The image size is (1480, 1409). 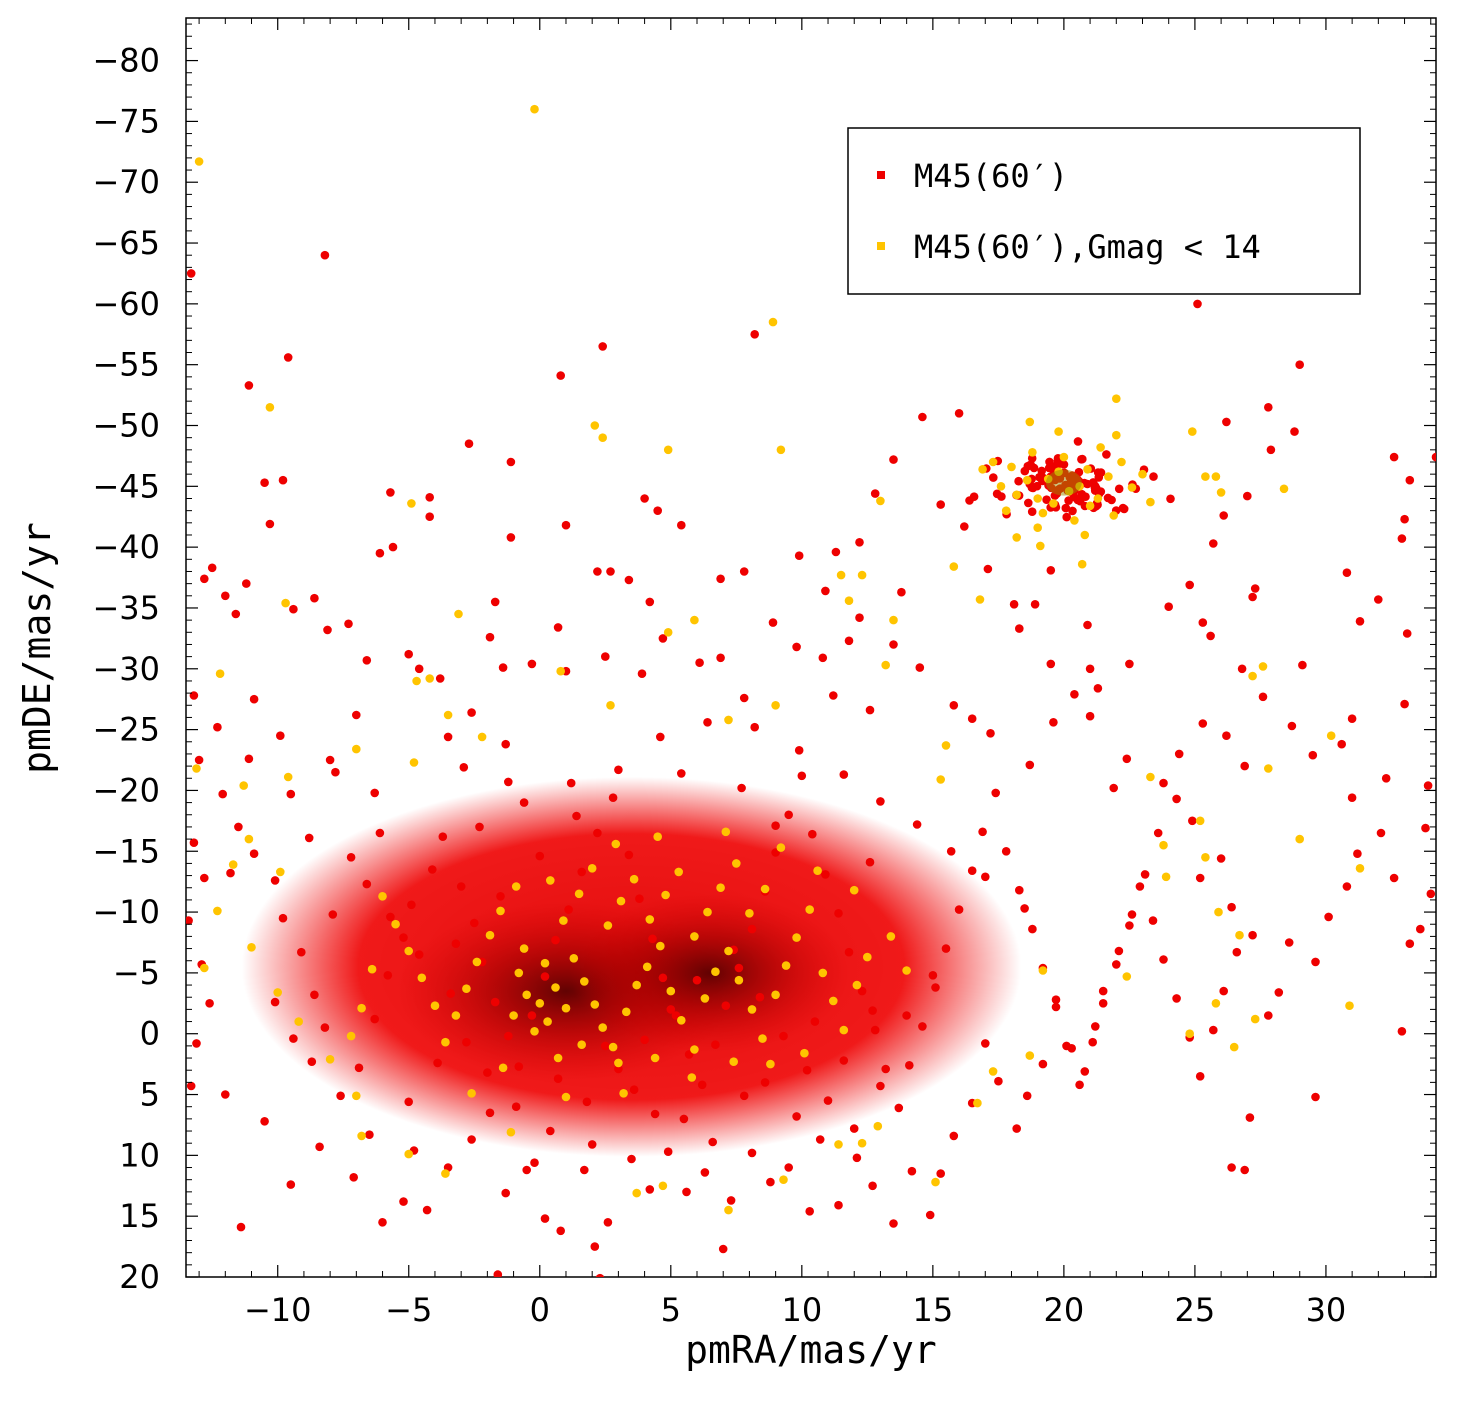 What do you see at coordinates (126, 304) in the screenshot?
I see `y-tick-label: −60` at bounding box center [126, 304].